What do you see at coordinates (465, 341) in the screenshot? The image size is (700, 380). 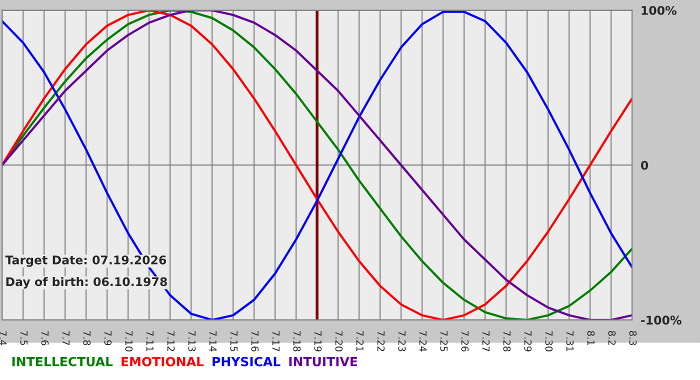 I see `x-tick-label: 7.26` at bounding box center [465, 341].